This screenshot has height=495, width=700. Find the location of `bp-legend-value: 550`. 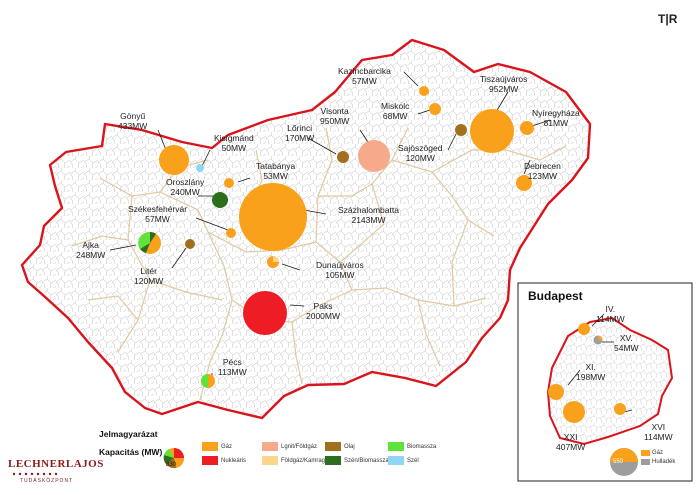

bp-legend-value: 550 is located at coordinates (618, 462).